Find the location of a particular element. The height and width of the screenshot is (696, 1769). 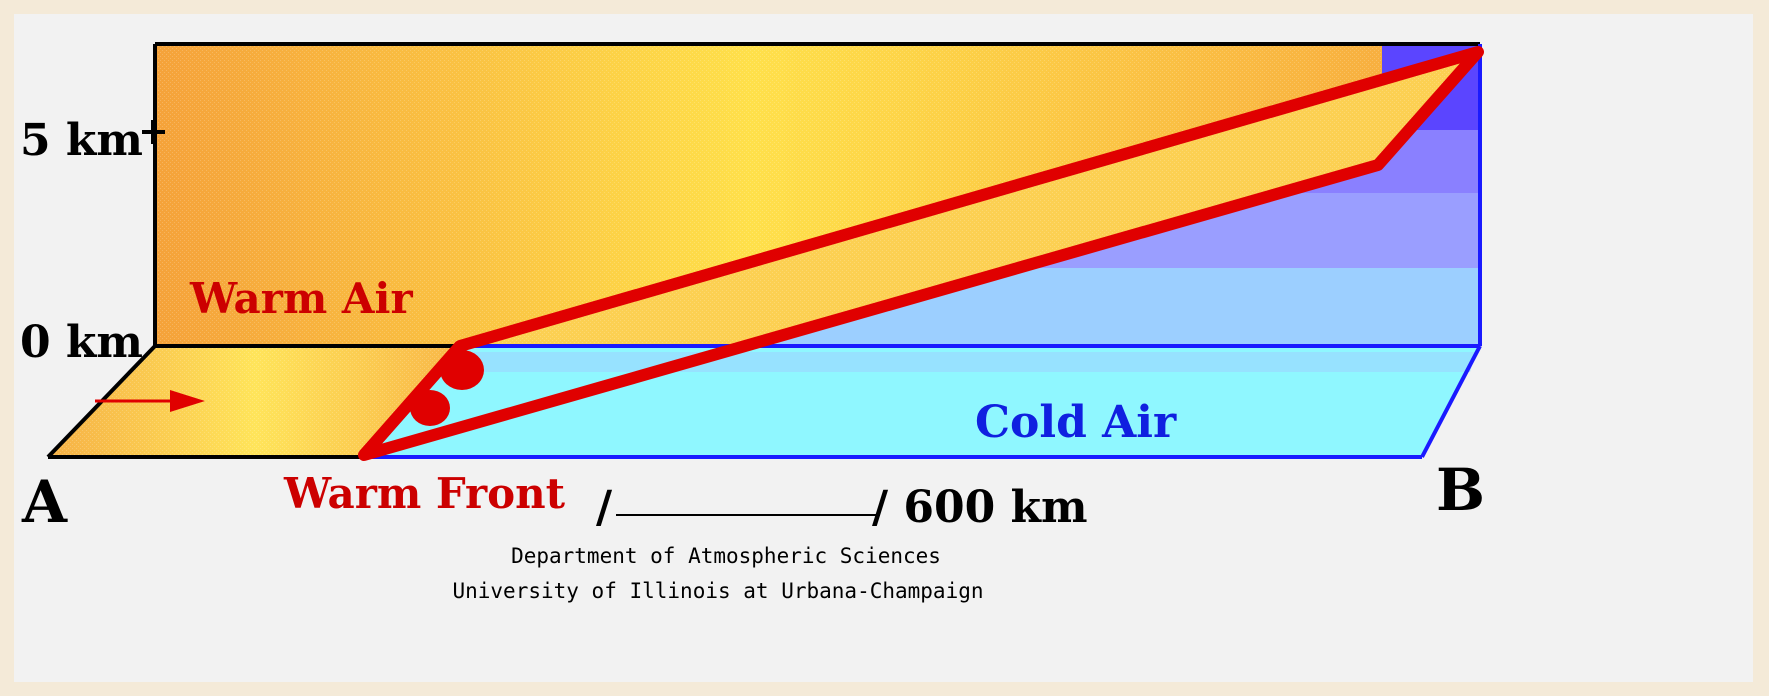

credit-line-1: Department of Atmospheric Sciences is located at coordinates (726, 556).